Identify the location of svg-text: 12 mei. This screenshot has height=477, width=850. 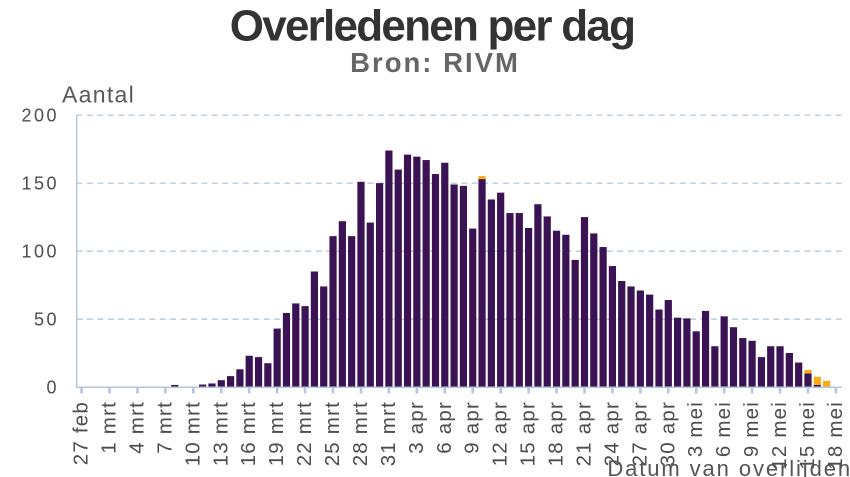
(779, 435).